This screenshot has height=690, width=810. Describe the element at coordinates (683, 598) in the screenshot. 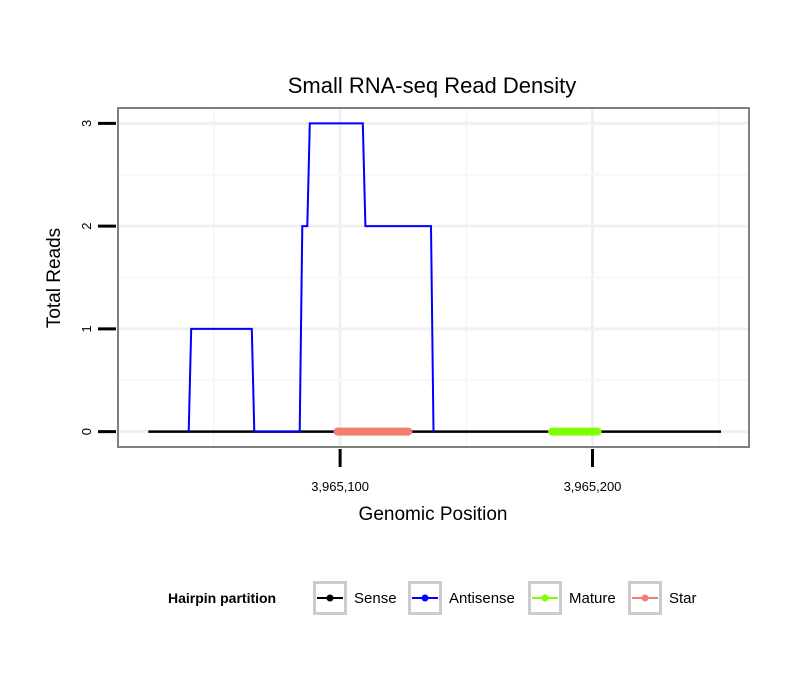

I see `legend-label-star: Star` at that location.